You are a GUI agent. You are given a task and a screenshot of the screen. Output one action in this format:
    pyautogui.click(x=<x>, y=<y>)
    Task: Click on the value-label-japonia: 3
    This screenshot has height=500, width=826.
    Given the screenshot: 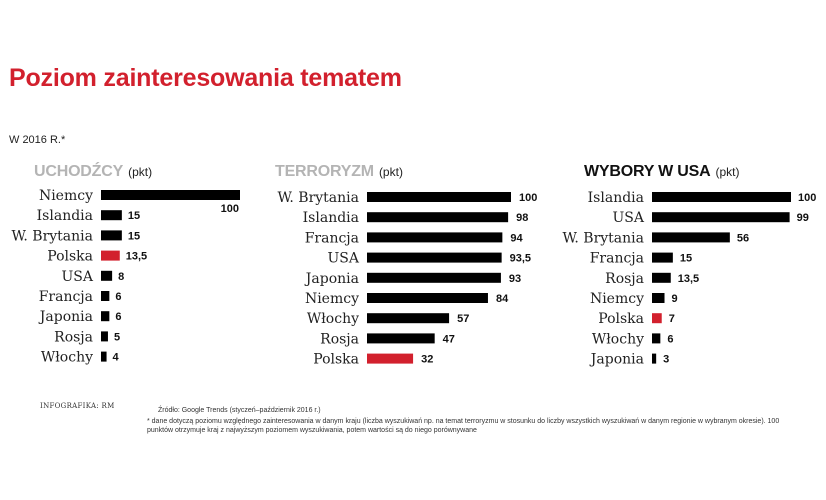 What is the action you would take?
    pyautogui.click(x=666, y=360)
    